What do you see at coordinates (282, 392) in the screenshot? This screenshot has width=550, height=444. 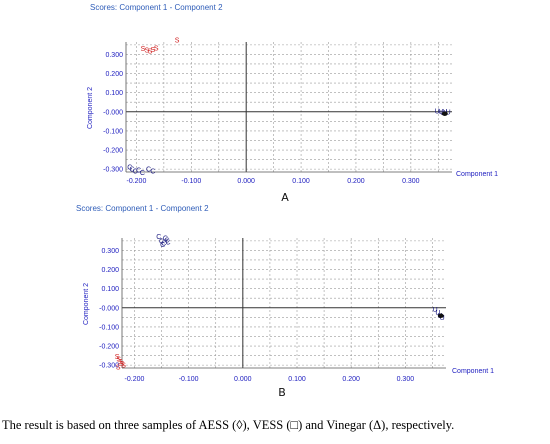 I see `panel-label: B` at bounding box center [282, 392].